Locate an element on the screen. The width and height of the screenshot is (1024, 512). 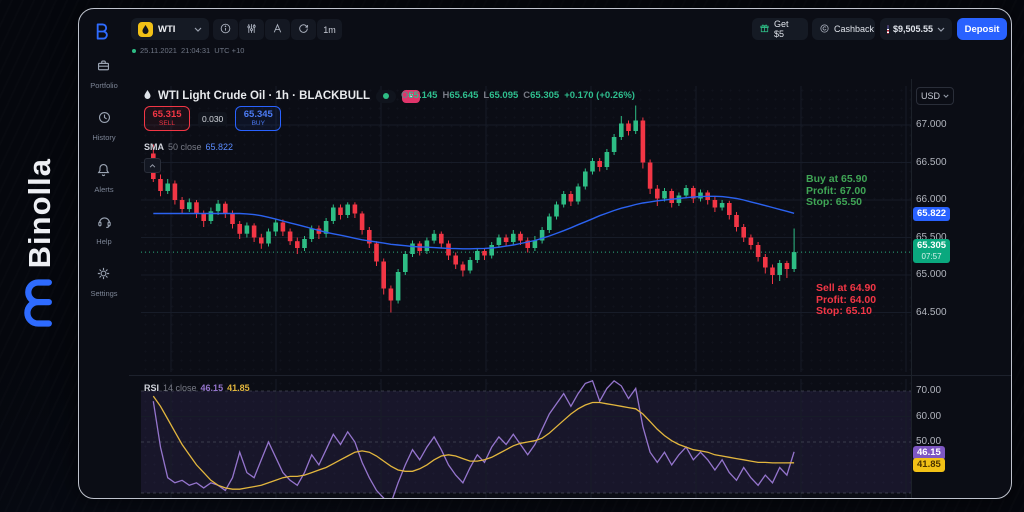
high-value: 65.645 is located at coordinates (464, 95).